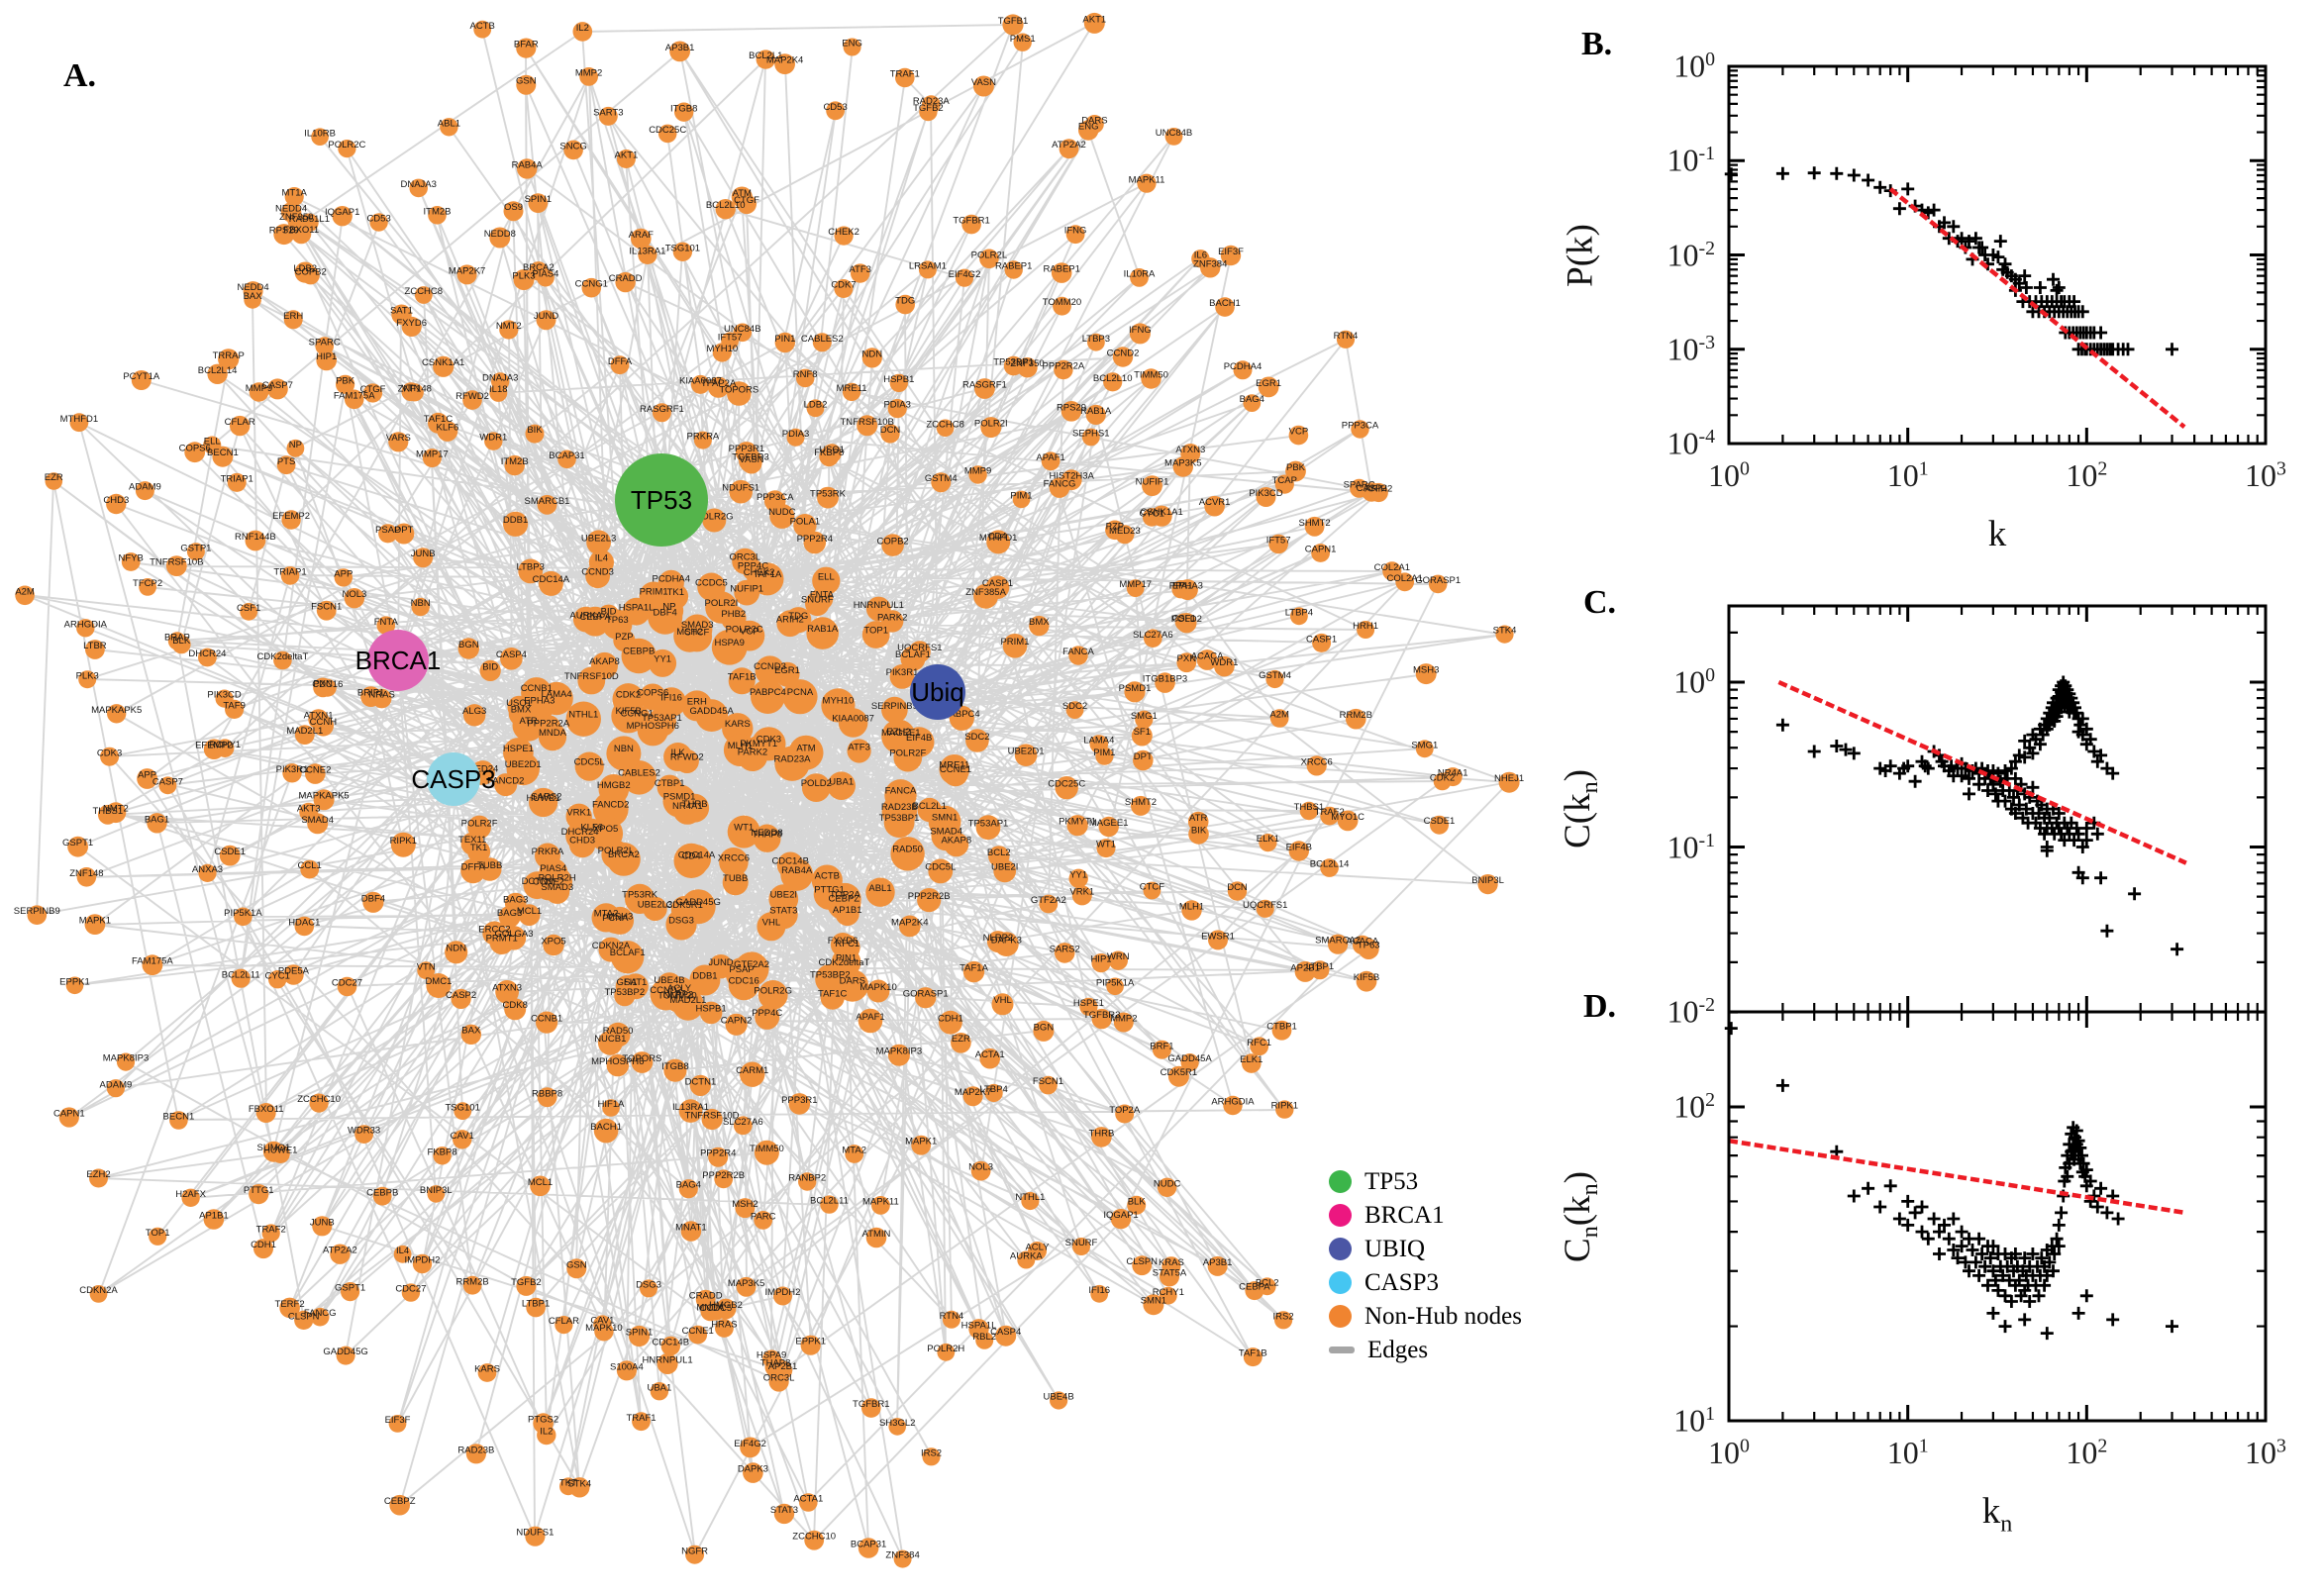 This screenshot has width=2323, height=1596. Describe the element at coordinates (1997, 809) in the screenshot. I see `minor-ticks` at that location.